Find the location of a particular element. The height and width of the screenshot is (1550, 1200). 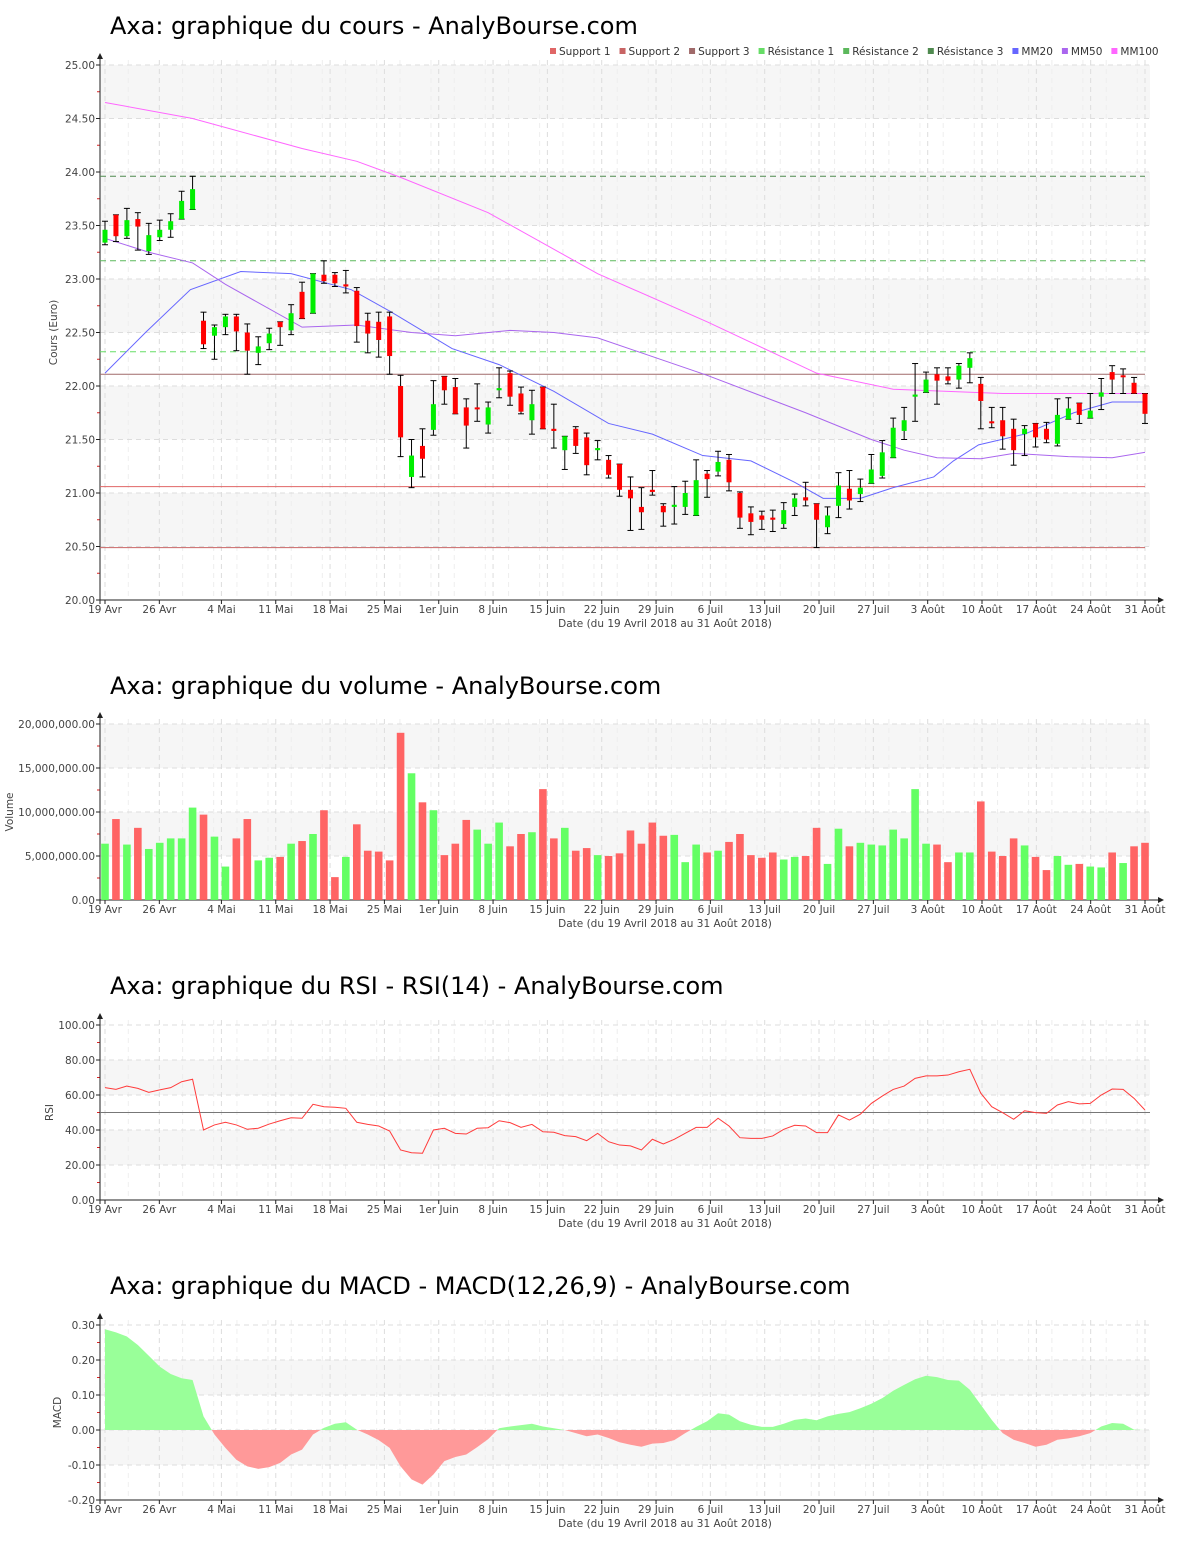

x-tick-label: 6 Juil is located at coordinates (711, 610).